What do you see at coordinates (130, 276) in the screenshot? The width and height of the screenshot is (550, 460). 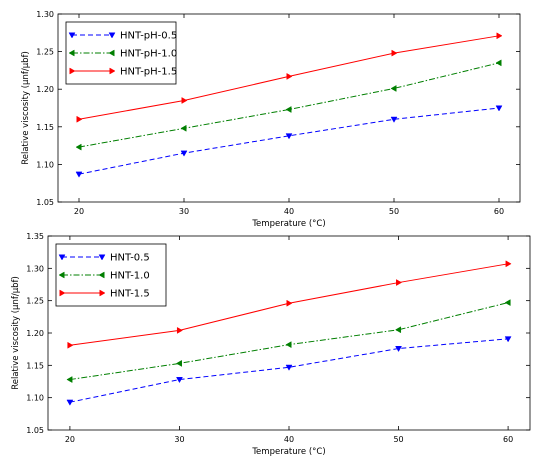 I see `legend-label: HNT-1.0` at bounding box center [130, 276].